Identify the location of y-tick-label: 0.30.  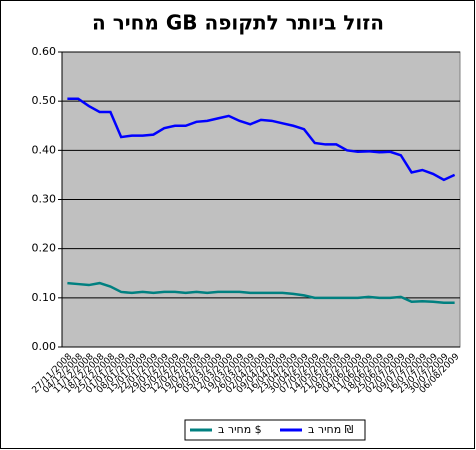
(44, 199).